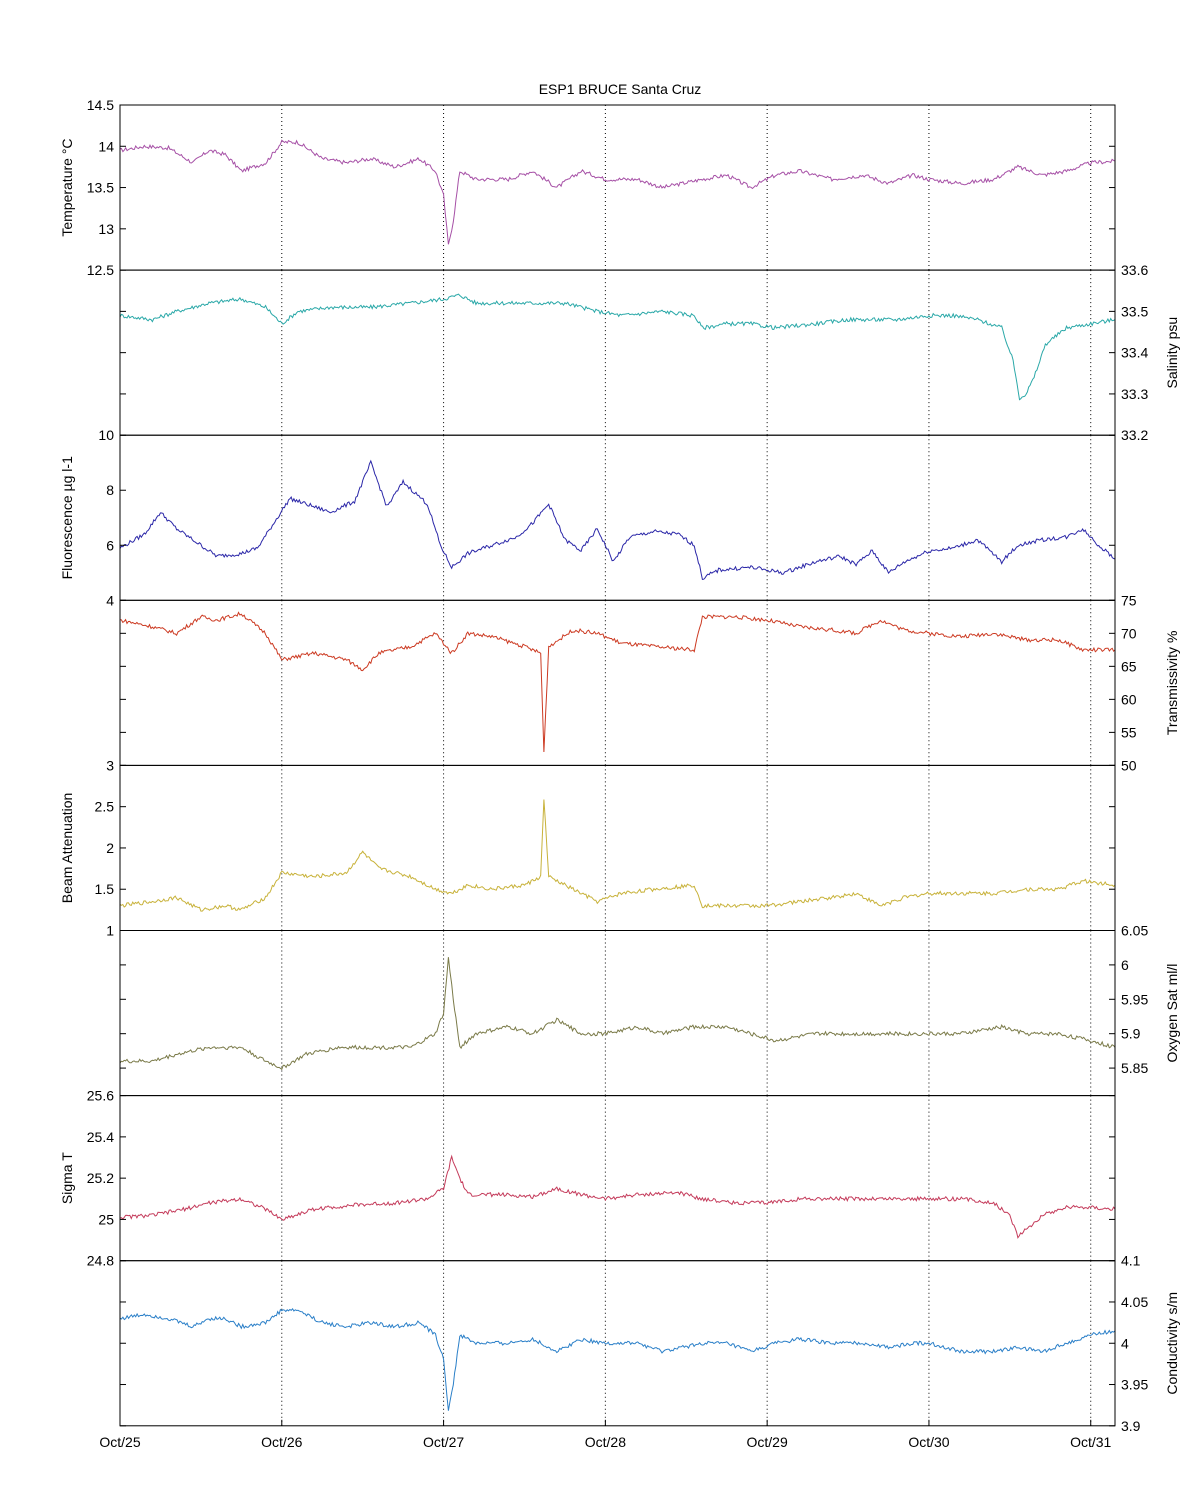  Describe the element at coordinates (110, 765) in the screenshot. I see `y-tick-label: 3` at that location.